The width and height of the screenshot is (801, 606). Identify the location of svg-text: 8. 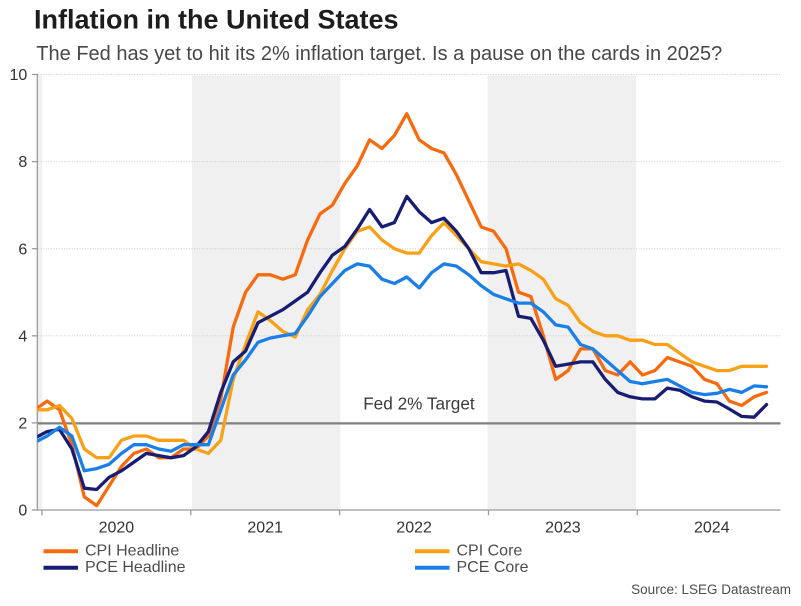
(22, 162).